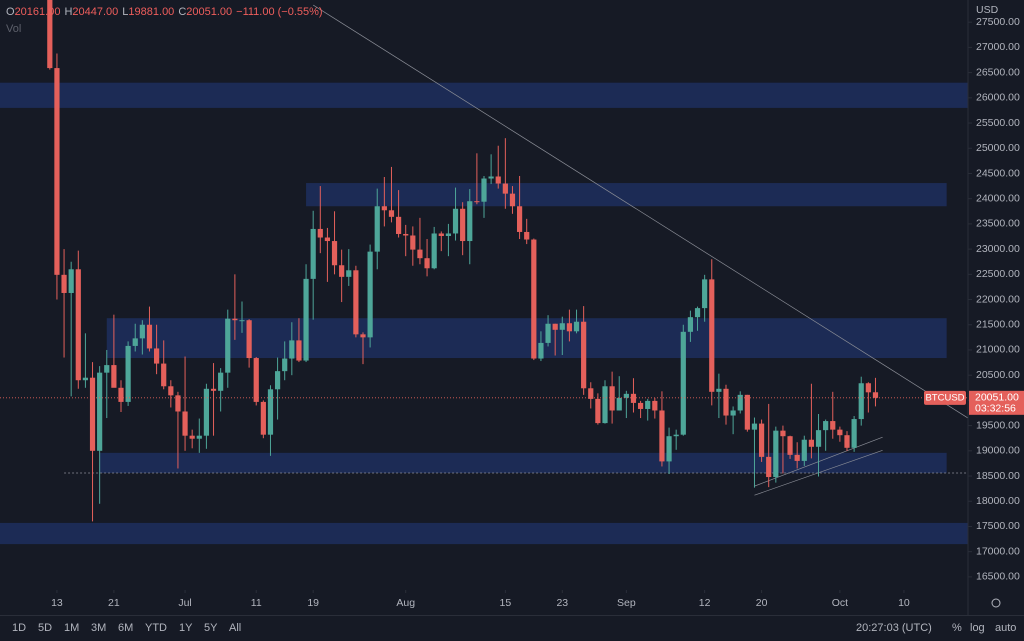 This screenshot has height=641, width=1024. I want to click on range-button: 3M, so click(99, 628).